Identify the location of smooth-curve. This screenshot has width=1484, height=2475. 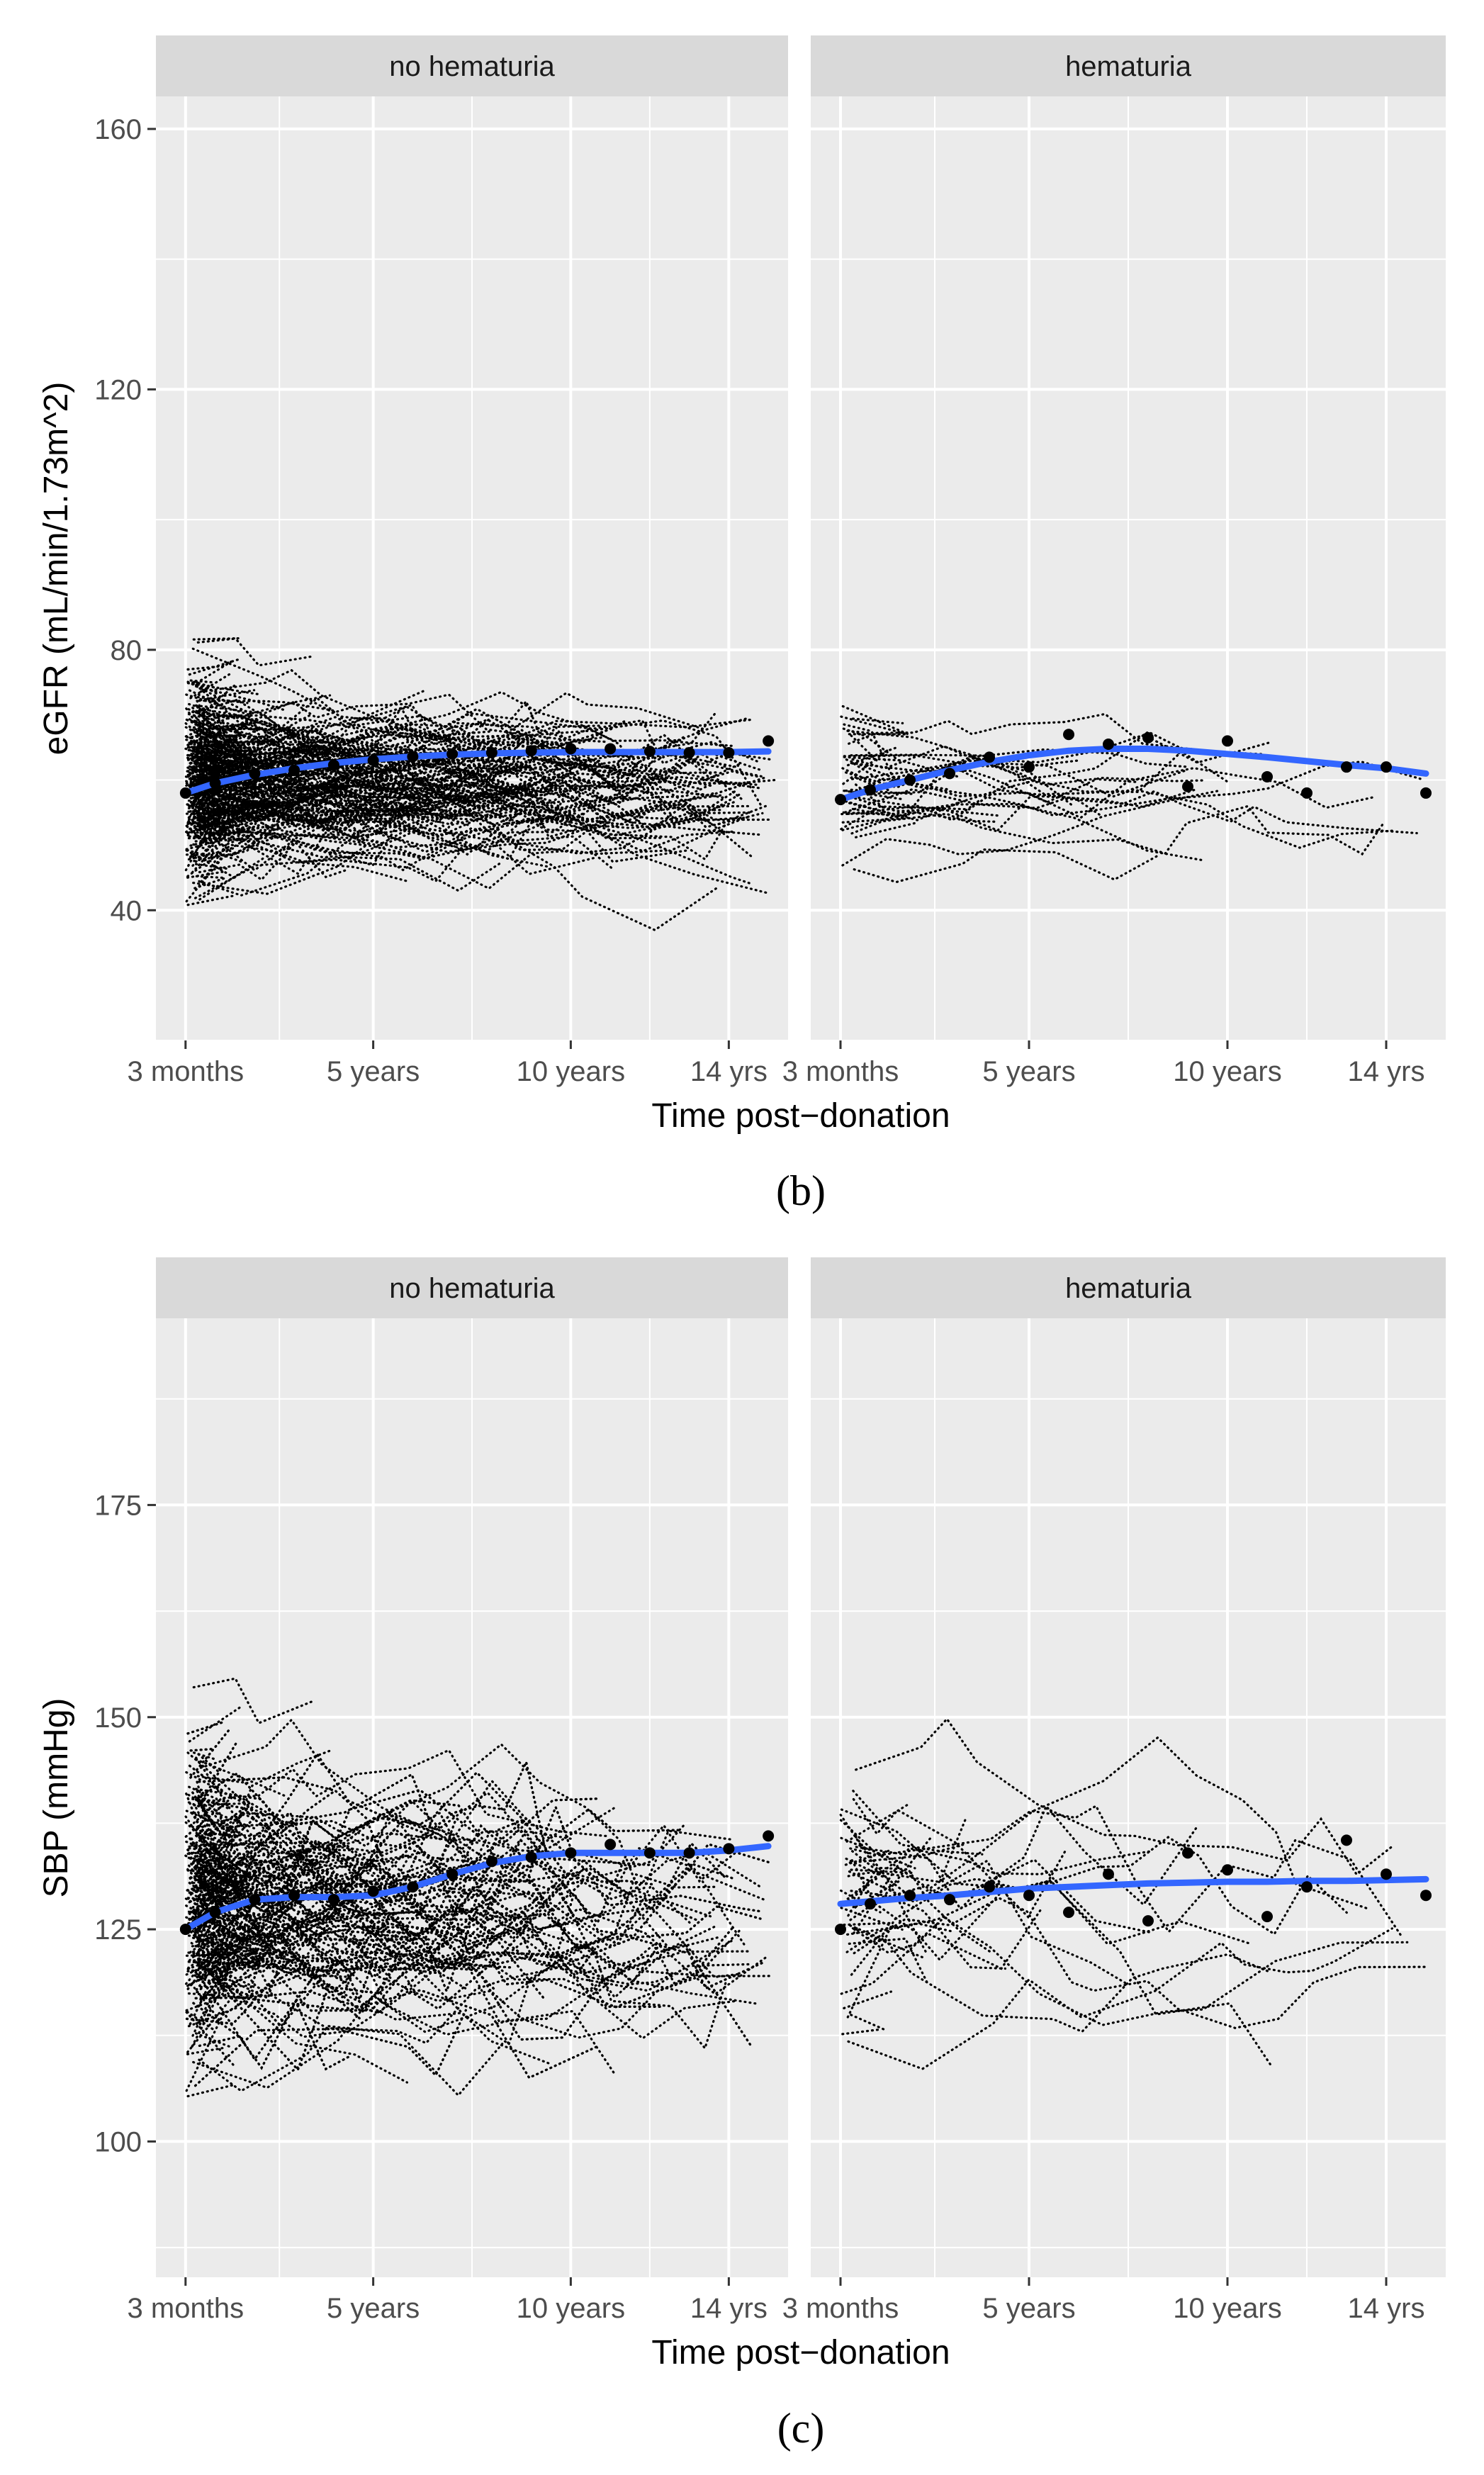
(1133, 774).